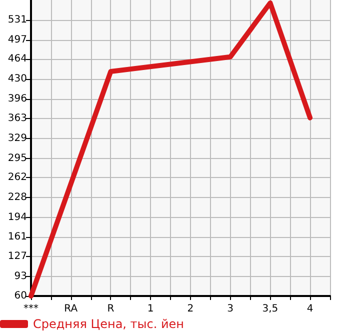 This screenshot has width=345, height=335. I want to click on x-tick-label: 4, so click(310, 309).